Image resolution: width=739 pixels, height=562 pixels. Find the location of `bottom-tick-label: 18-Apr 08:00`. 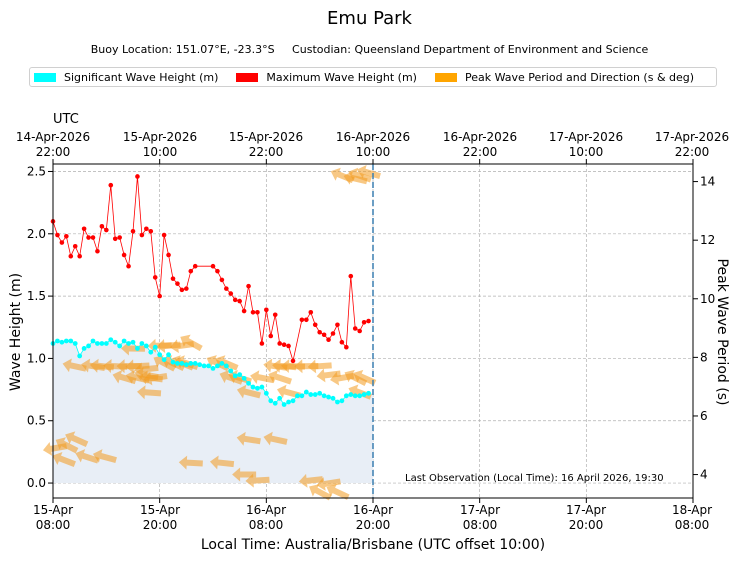

bottom-tick-label: 18-Apr 08:00 is located at coordinates (692, 518).